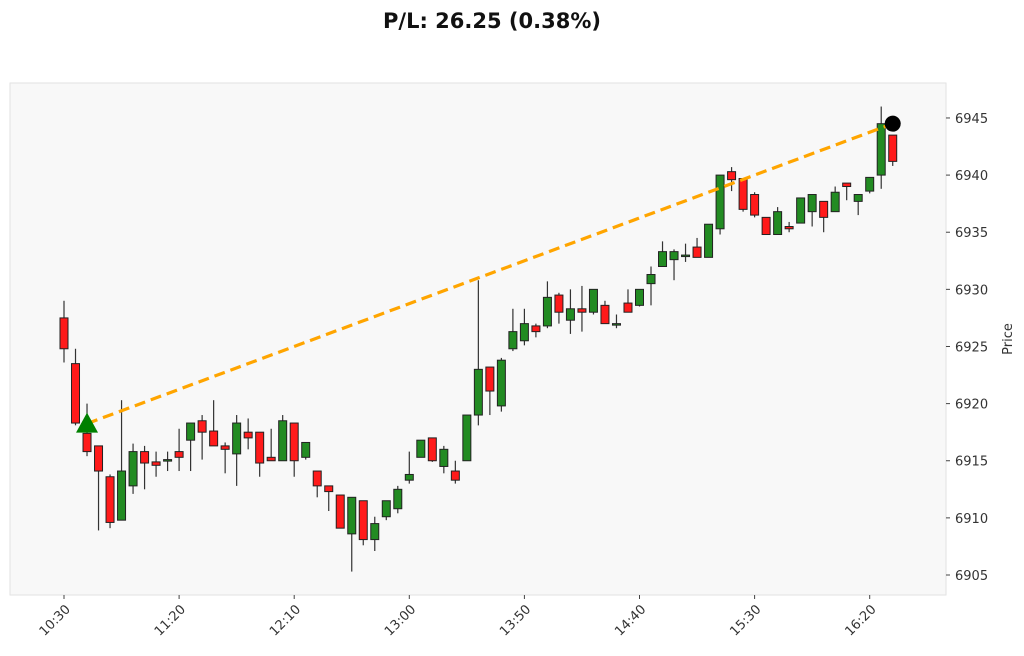  I want to click on y-axis: 6905 6910 6915 6920 6925 6930 6935 6940 6945, so click(967, 348).